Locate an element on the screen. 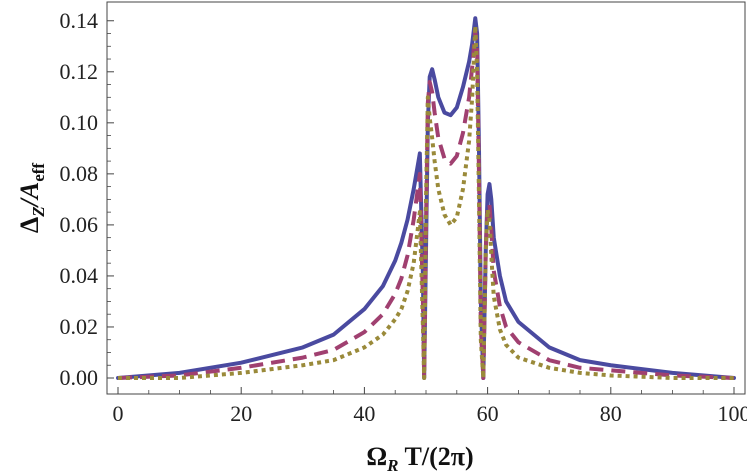 Image resolution: width=747 pixels, height=473 pixels. x-tick-label: 40 is located at coordinates (364, 413).